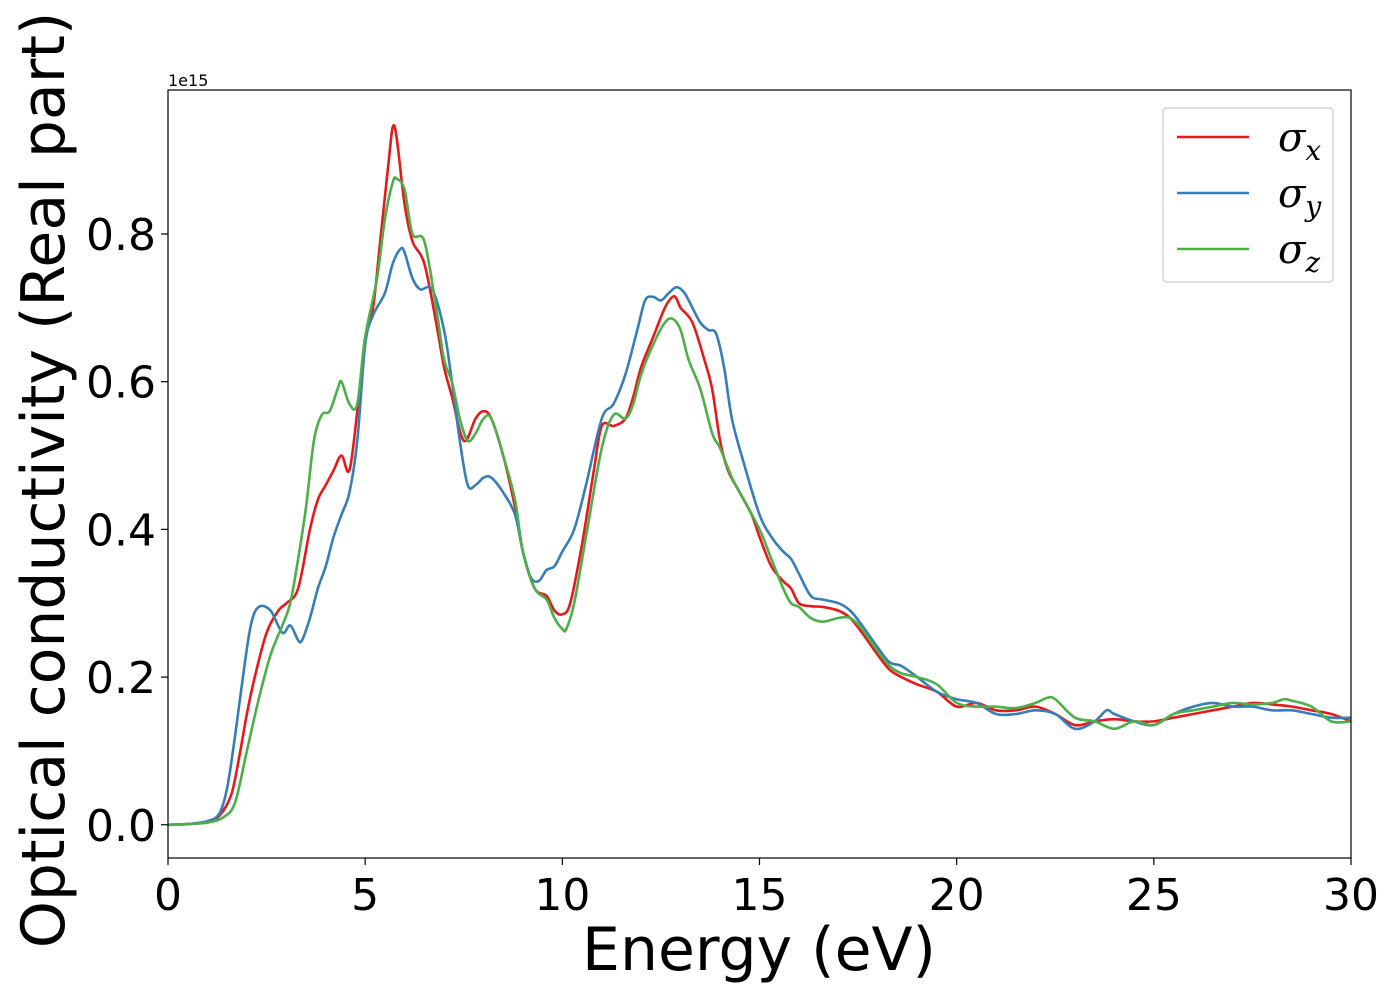  I want to click on x-tick-label: 25, so click(1154, 895).